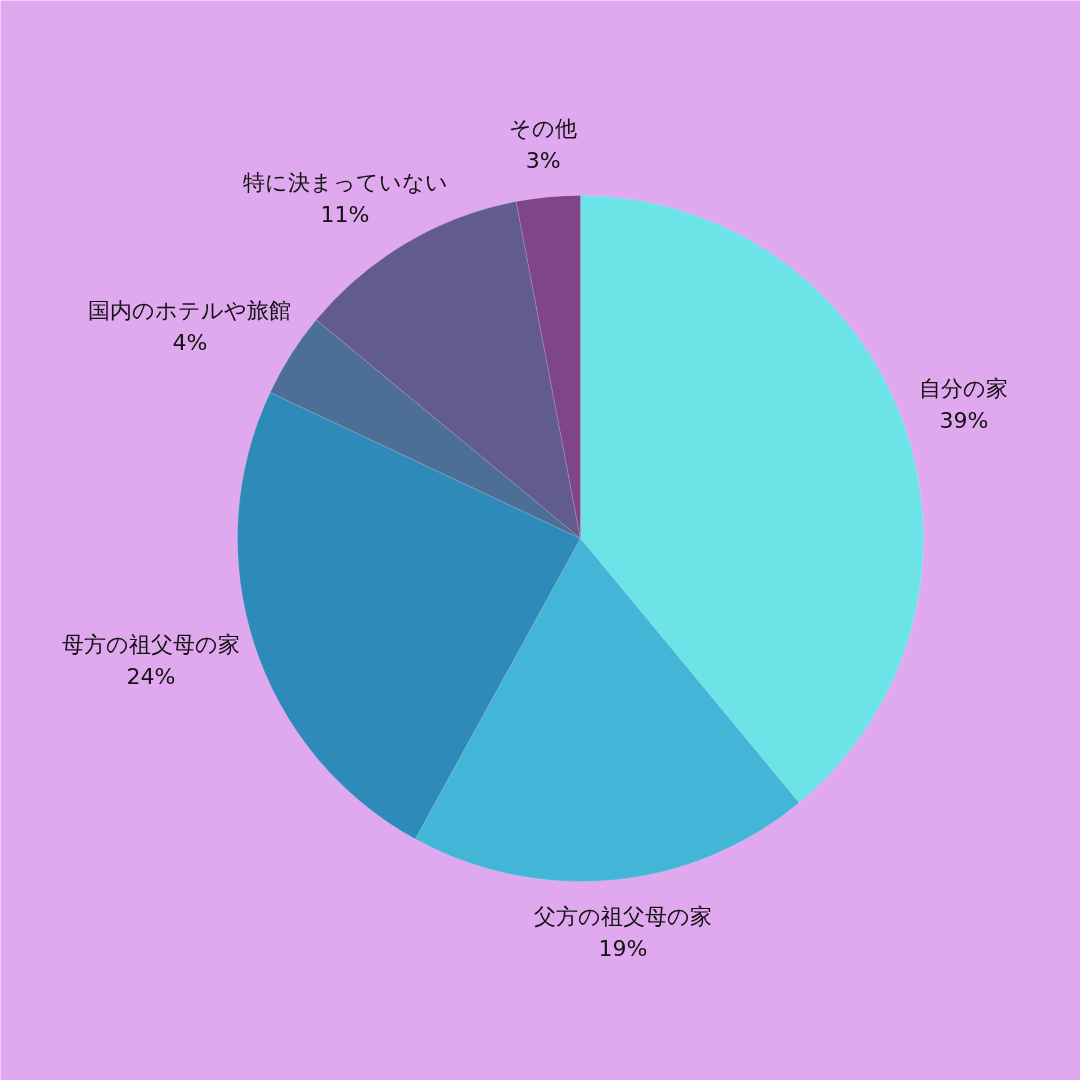 The width and height of the screenshot is (1080, 1080). Describe the element at coordinates (151, 677) in the screenshot. I see `data-label: 24%` at that location.